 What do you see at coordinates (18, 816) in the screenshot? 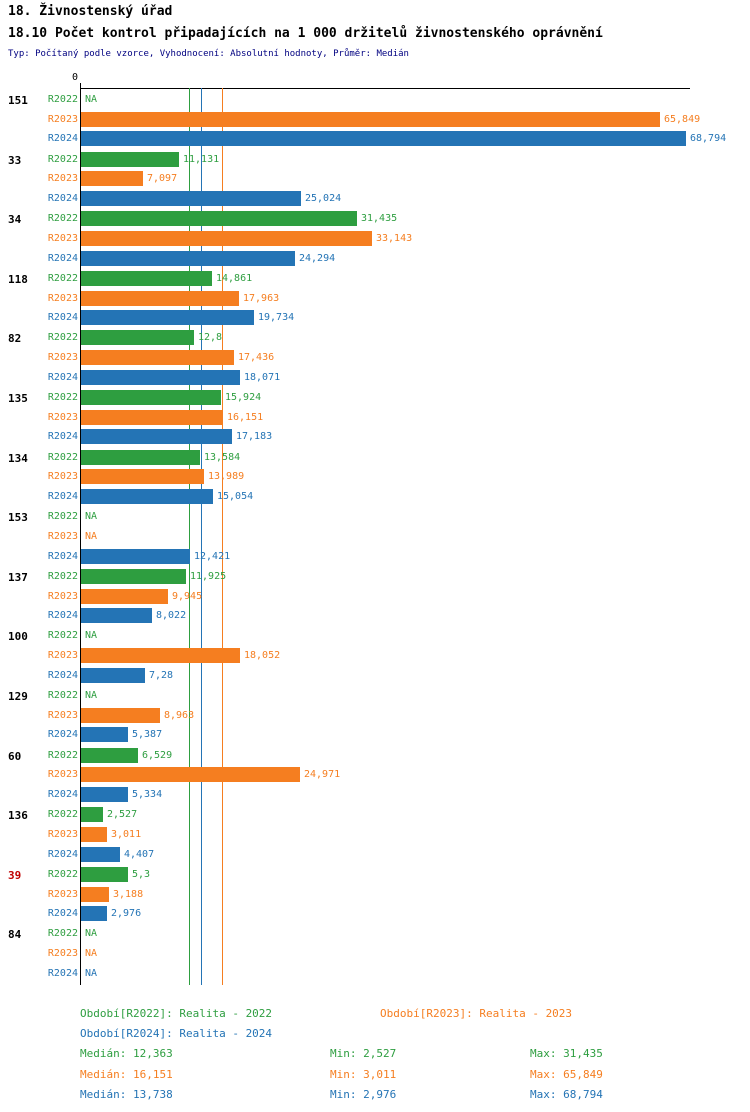
I see `group-label-136: 136` at bounding box center [18, 816].